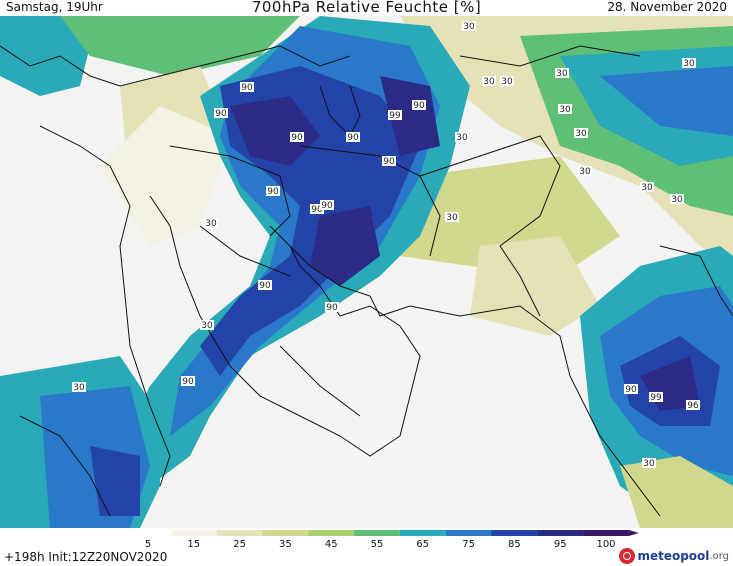 The height and width of the screenshot is (566, 733). Describe the element at coordinates (490, 191) in the screenshot. I see `border-afghanistan` at that location.